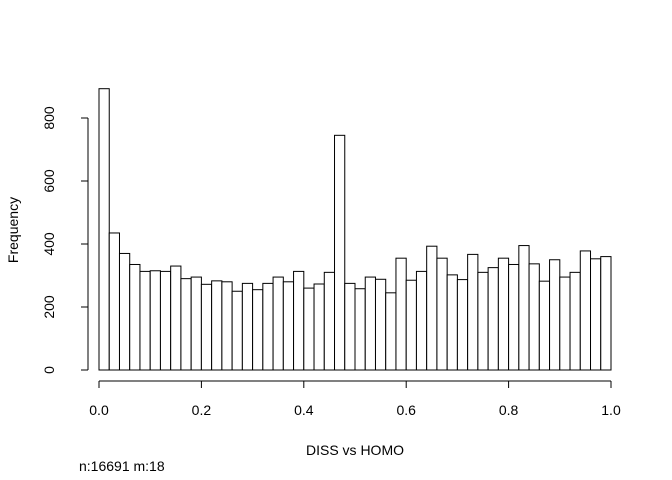 This screenshot has width=672, height=480. Describe the element at coordinates (355, 450) in the screenshot. I see `x-axis-label: DISS vs HOMO` at that location.